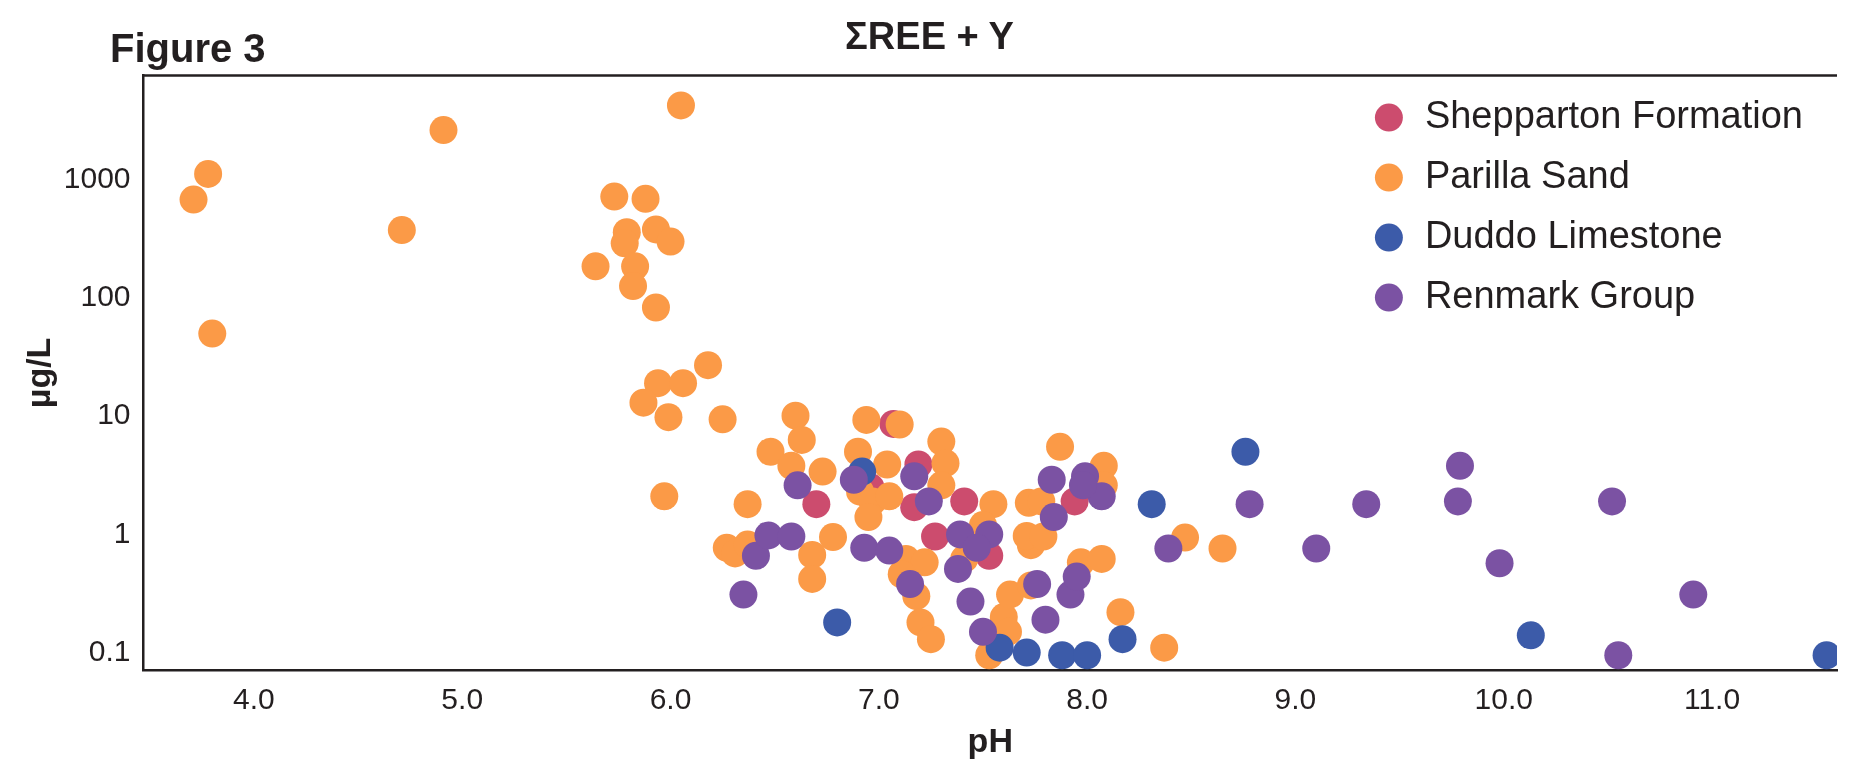 Image resolution: width=1851 pixels, height=767 pixels. I want to click on legend-label: Shepparton Formation, so click(1613, 115).